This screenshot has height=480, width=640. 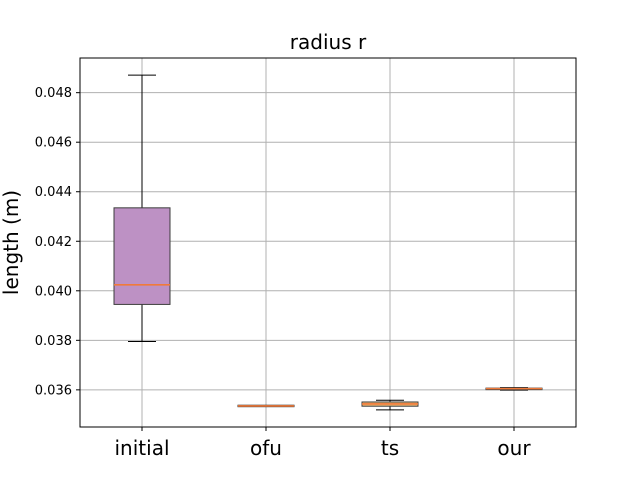 I want to click on box-our, so click(x=514, y=389).